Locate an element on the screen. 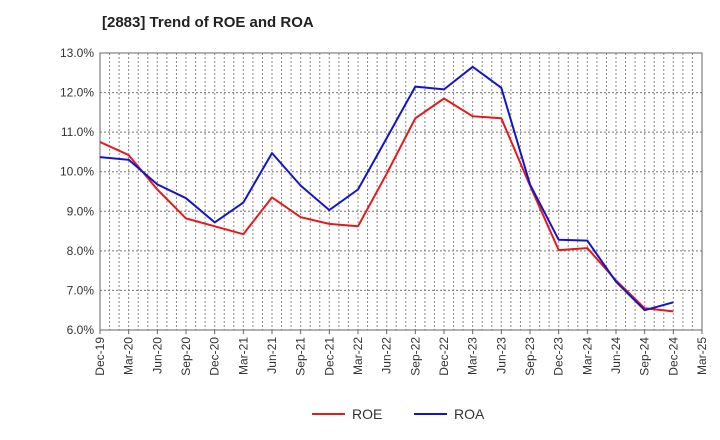 This screenshot has width=720, height=440. x-tick-label: Jun-20 is located at coordinates (157, 355).